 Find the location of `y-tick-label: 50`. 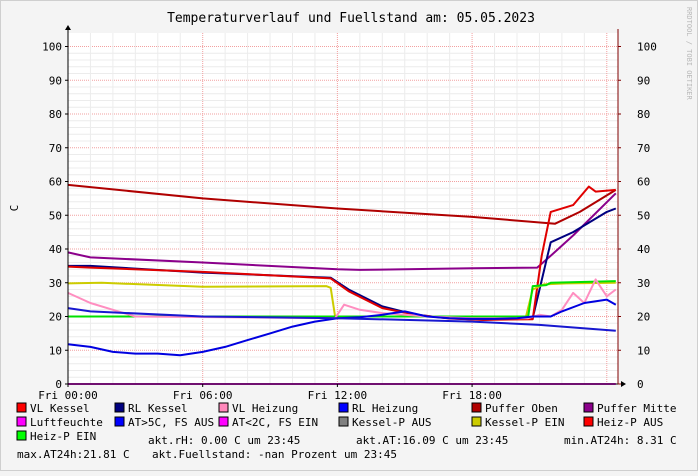

y-tick-label: 50 is located at coordinates (55, 215).